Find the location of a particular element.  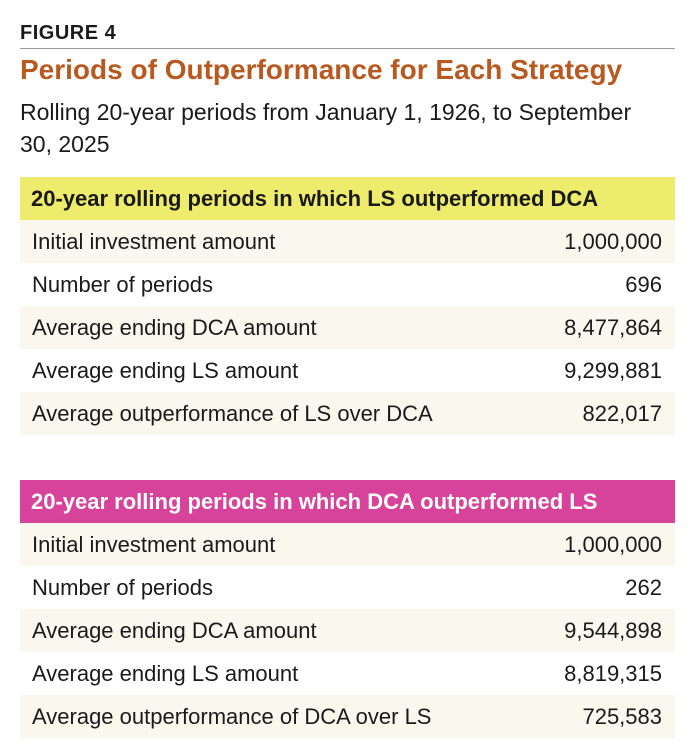

figure-label: FIGURE 4 is located at coordinates (68, 33).